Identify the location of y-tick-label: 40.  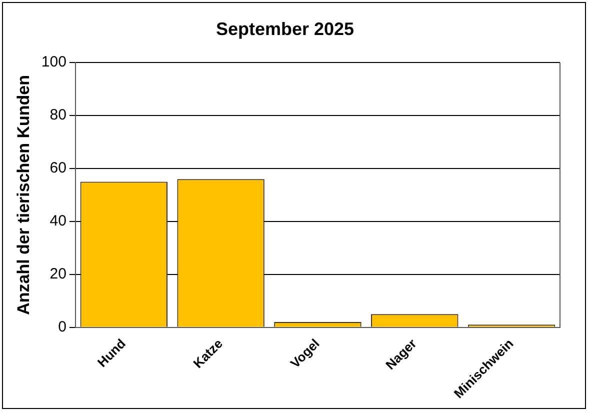
(58, 221).